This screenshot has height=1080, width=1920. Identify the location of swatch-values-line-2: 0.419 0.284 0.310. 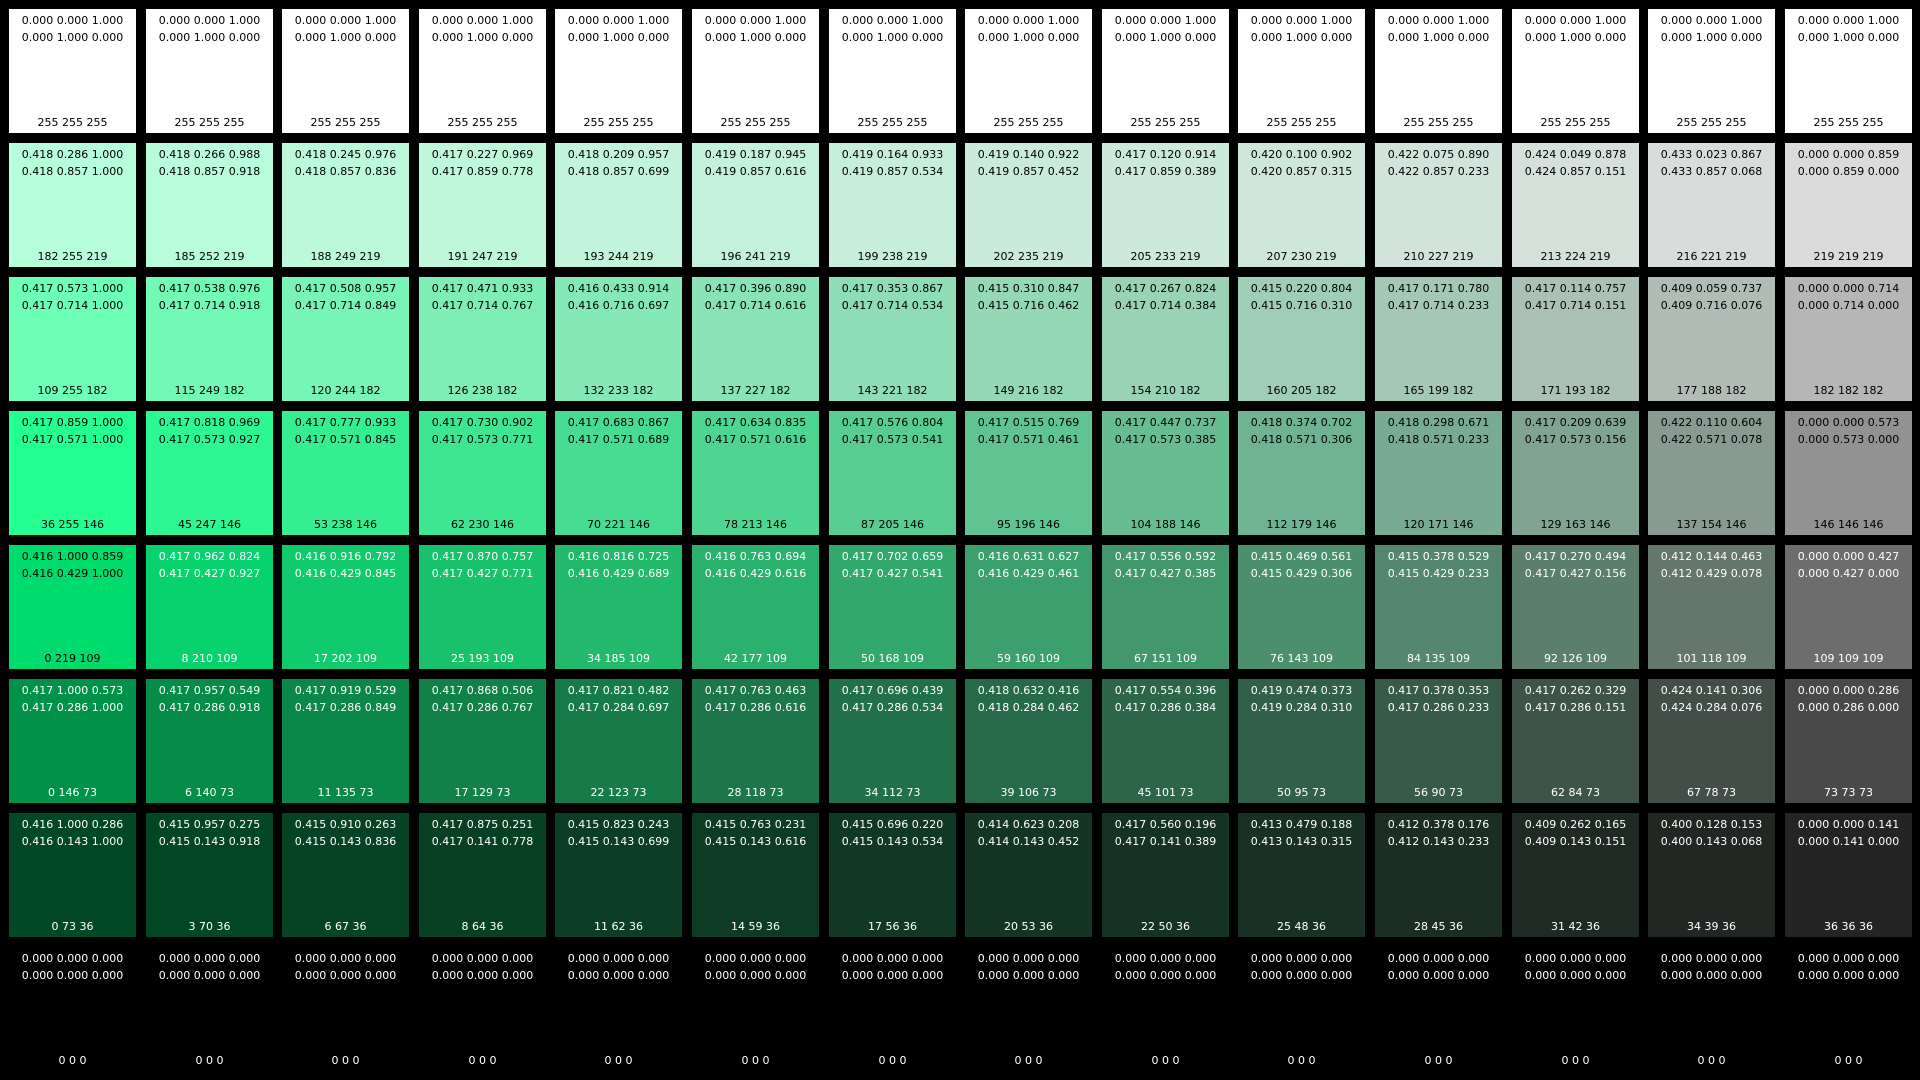
(1301, 707).